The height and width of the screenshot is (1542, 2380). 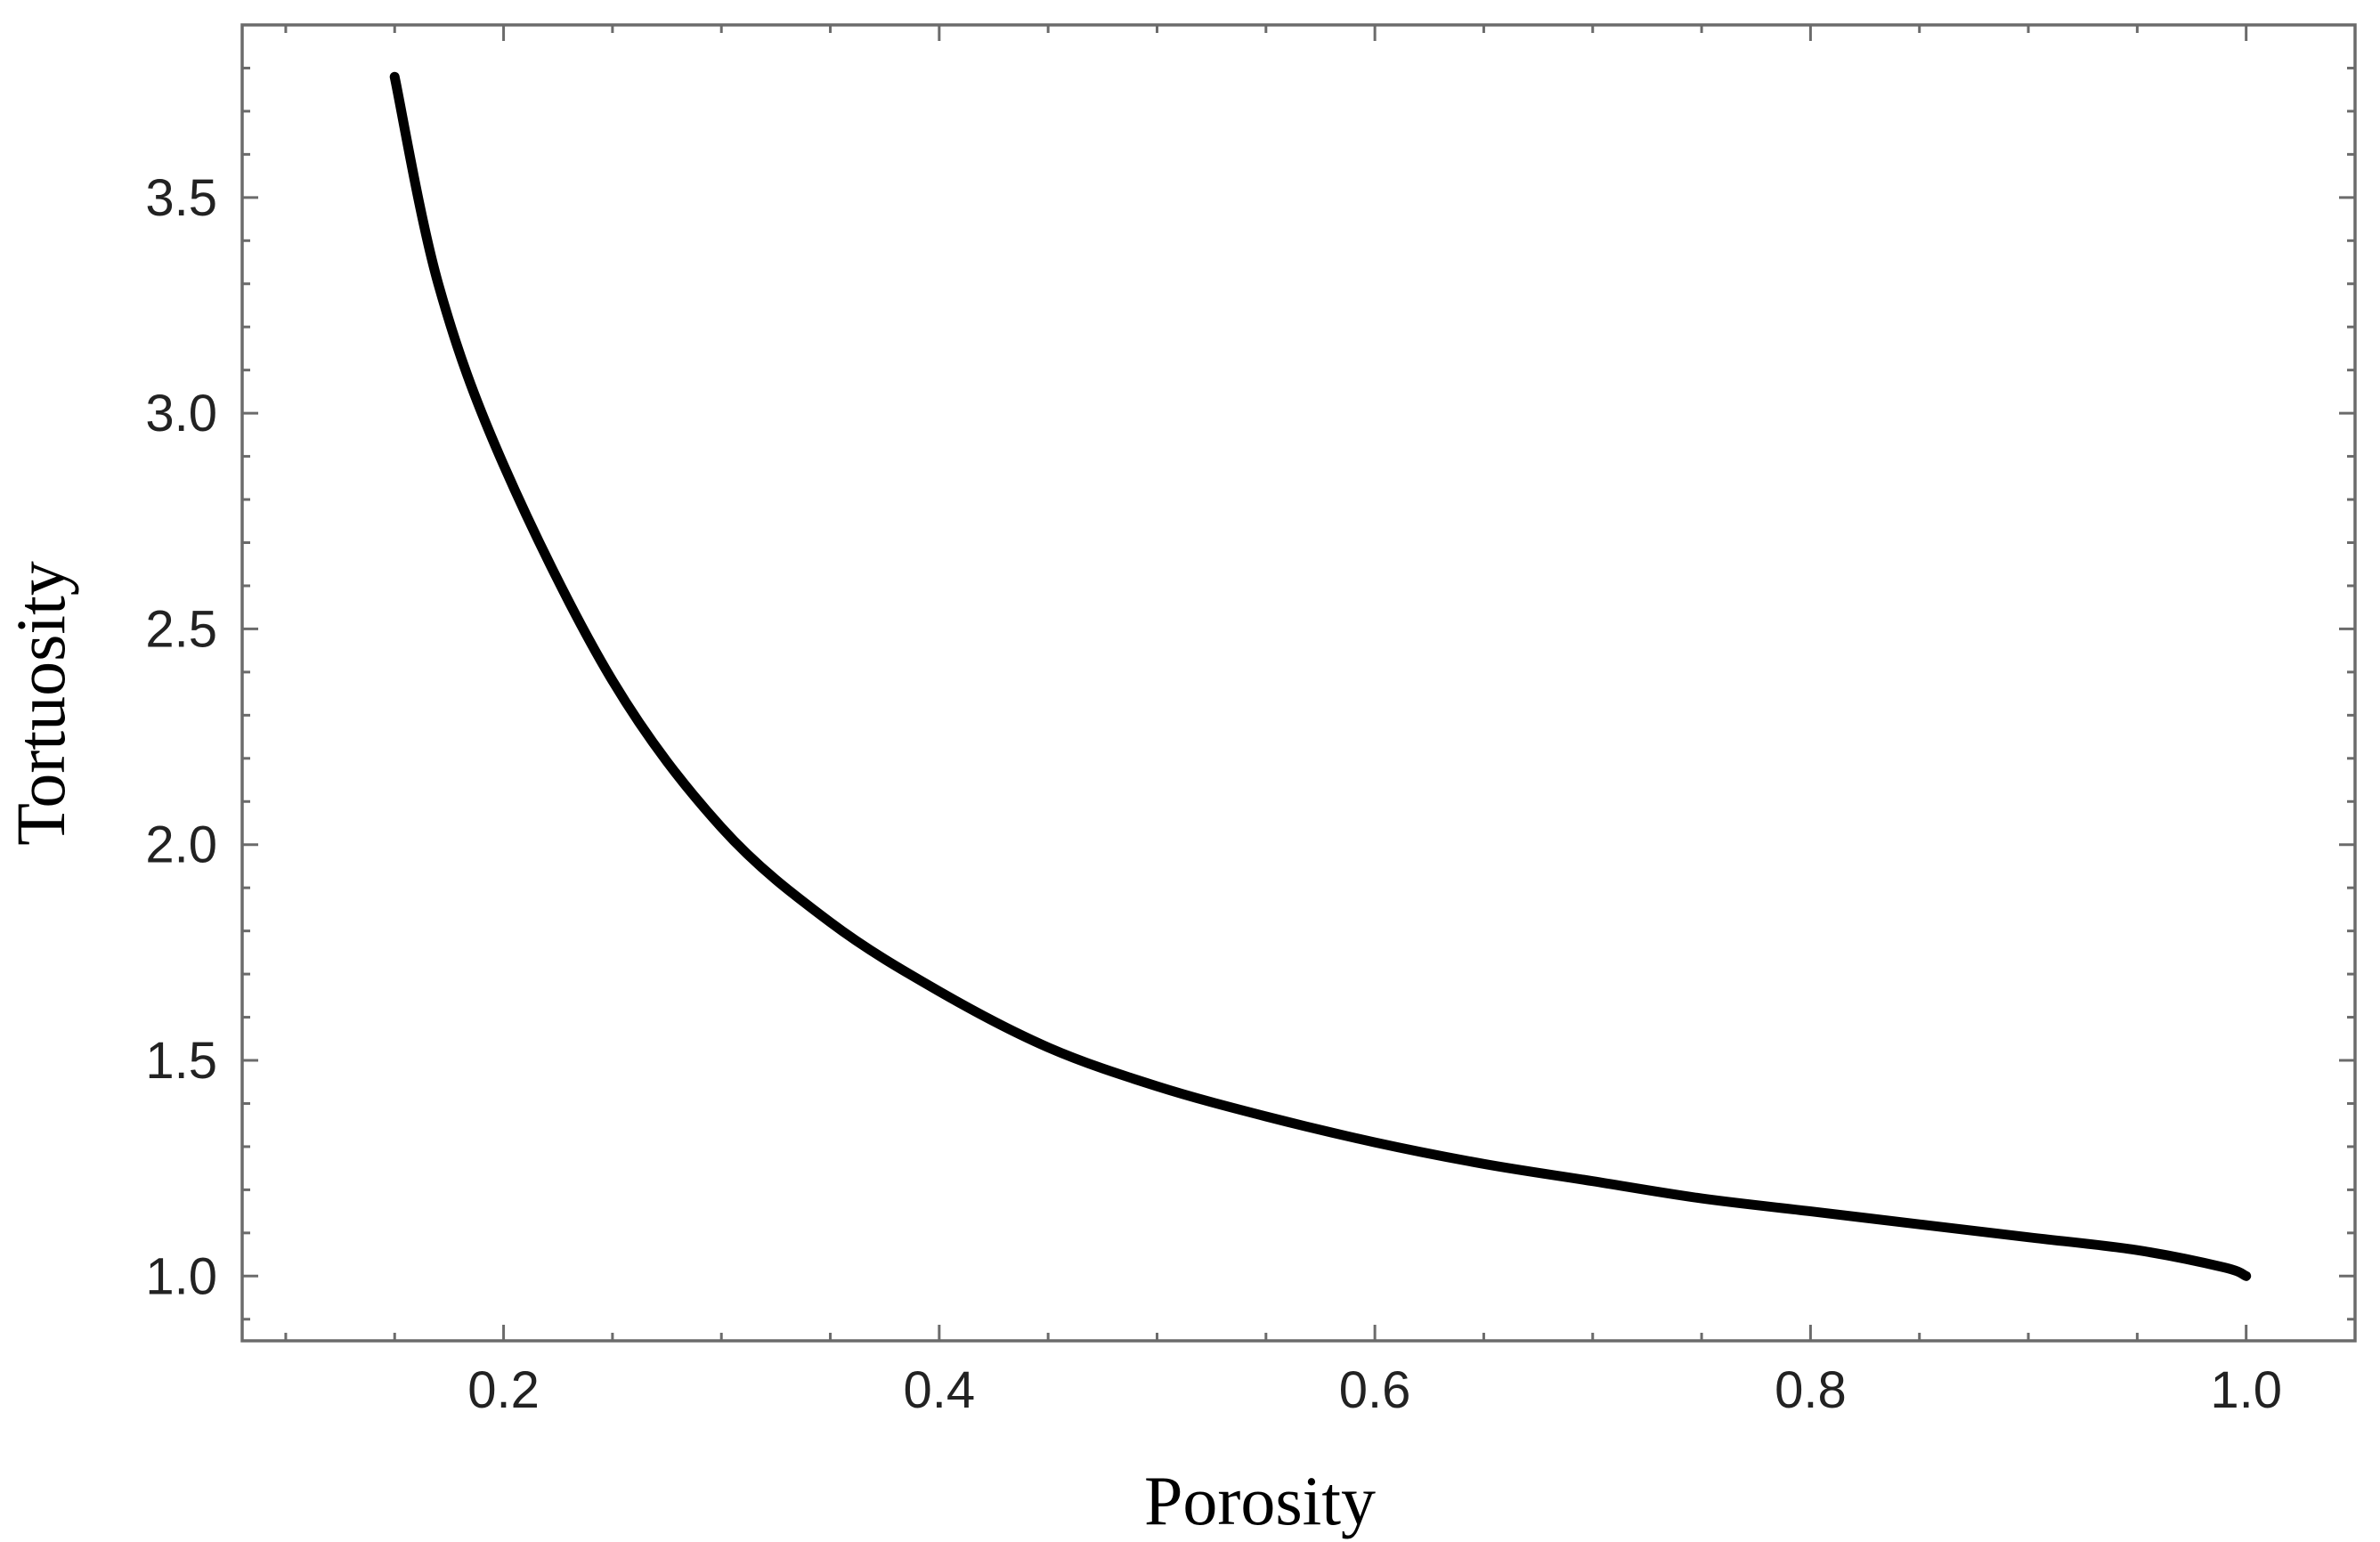 I want to click on x-tick-label: 0.6, so click(x=1375, y=1390).